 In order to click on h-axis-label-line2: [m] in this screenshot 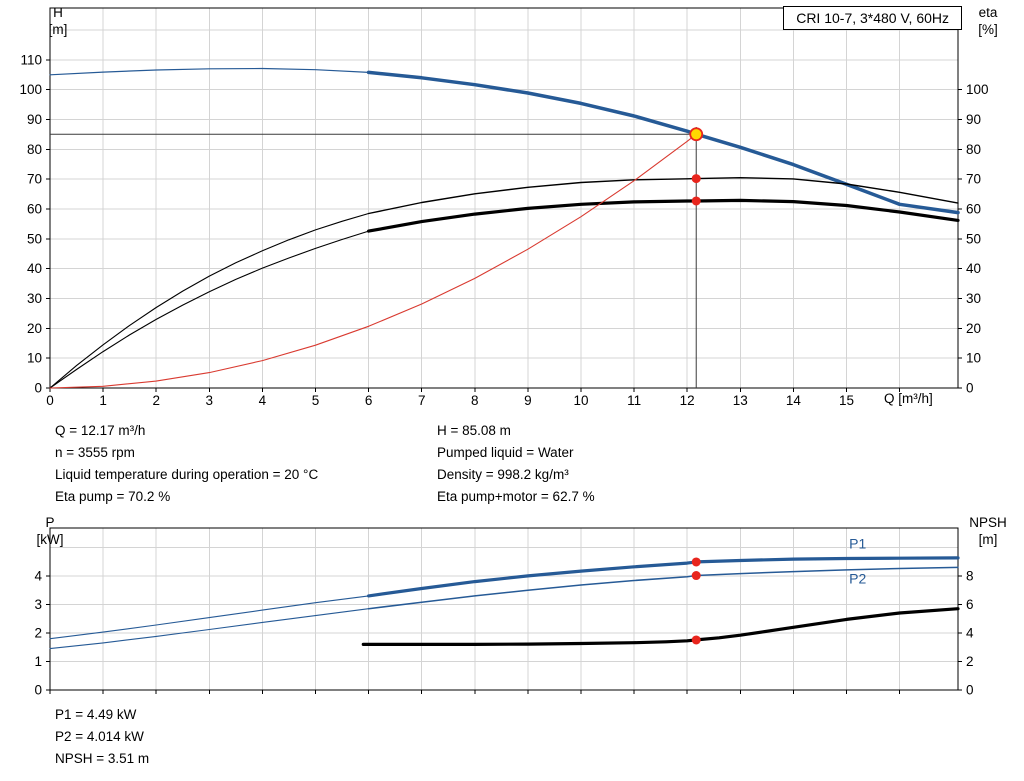, I will do `click(58, 29)`.